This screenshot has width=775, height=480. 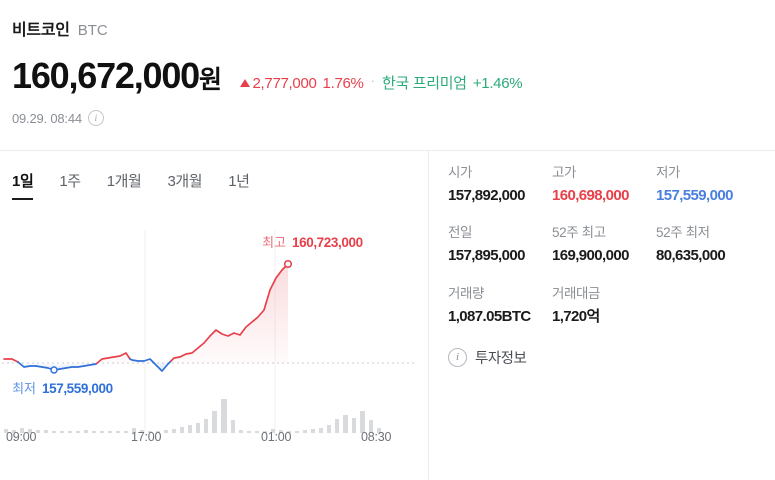 What do you see at coordinates (500, 245) in the screenshot?
I see `stat-prev-close: 전일 157,895,000` at bounding box center [500, 245].